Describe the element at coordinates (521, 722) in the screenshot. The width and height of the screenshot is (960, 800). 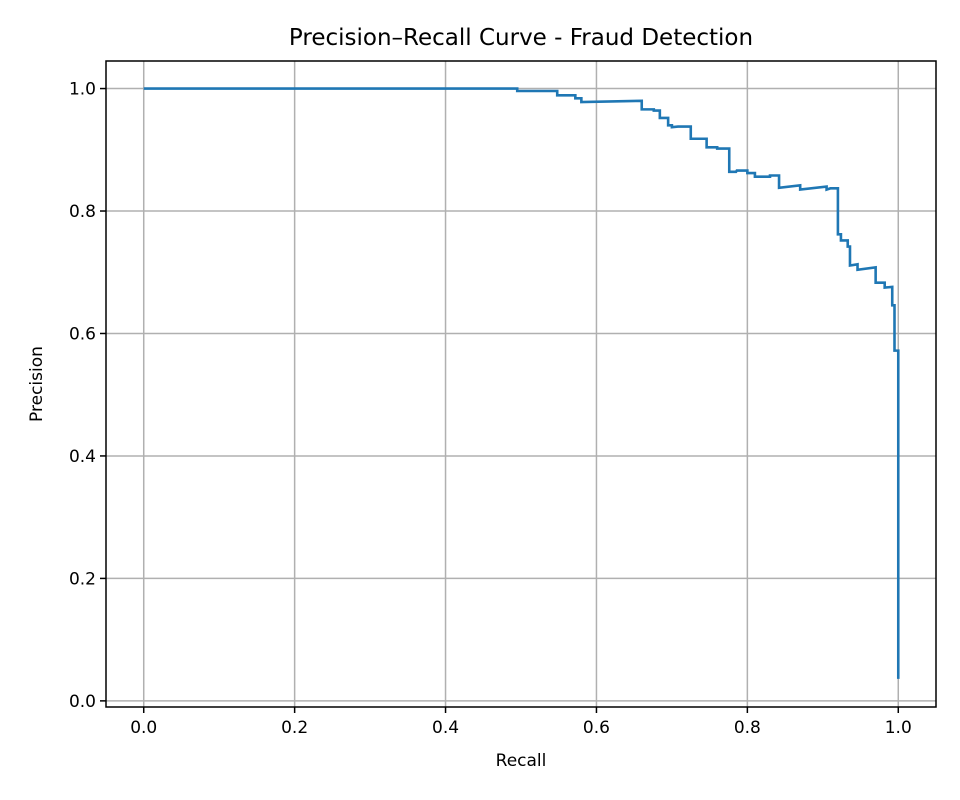
I see `x-axis-ticks: 0.0 0.2 0.4 0.6 0.8 1.0` at that location.